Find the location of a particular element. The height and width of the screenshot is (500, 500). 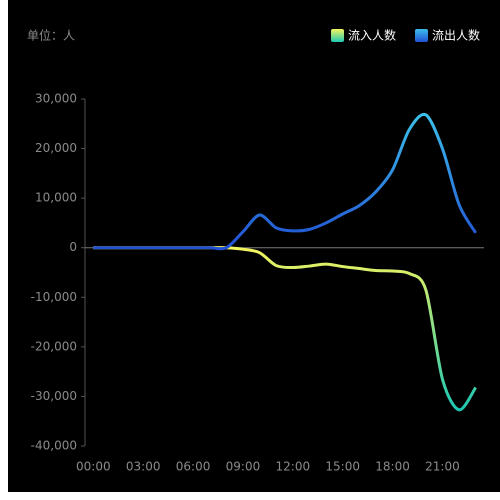

x-tick-label: 12:00 is located at coordinates (293, 467).